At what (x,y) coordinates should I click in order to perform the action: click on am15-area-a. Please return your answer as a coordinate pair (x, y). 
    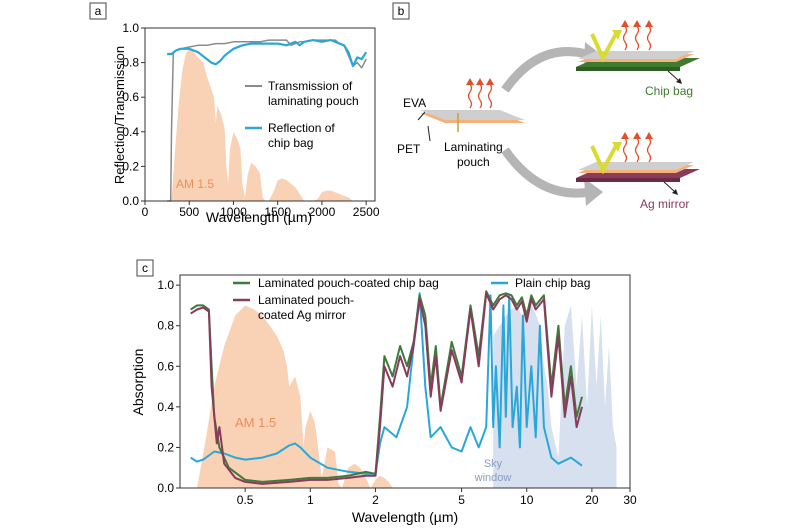
    Looking at the image, I should click on (269, 124).